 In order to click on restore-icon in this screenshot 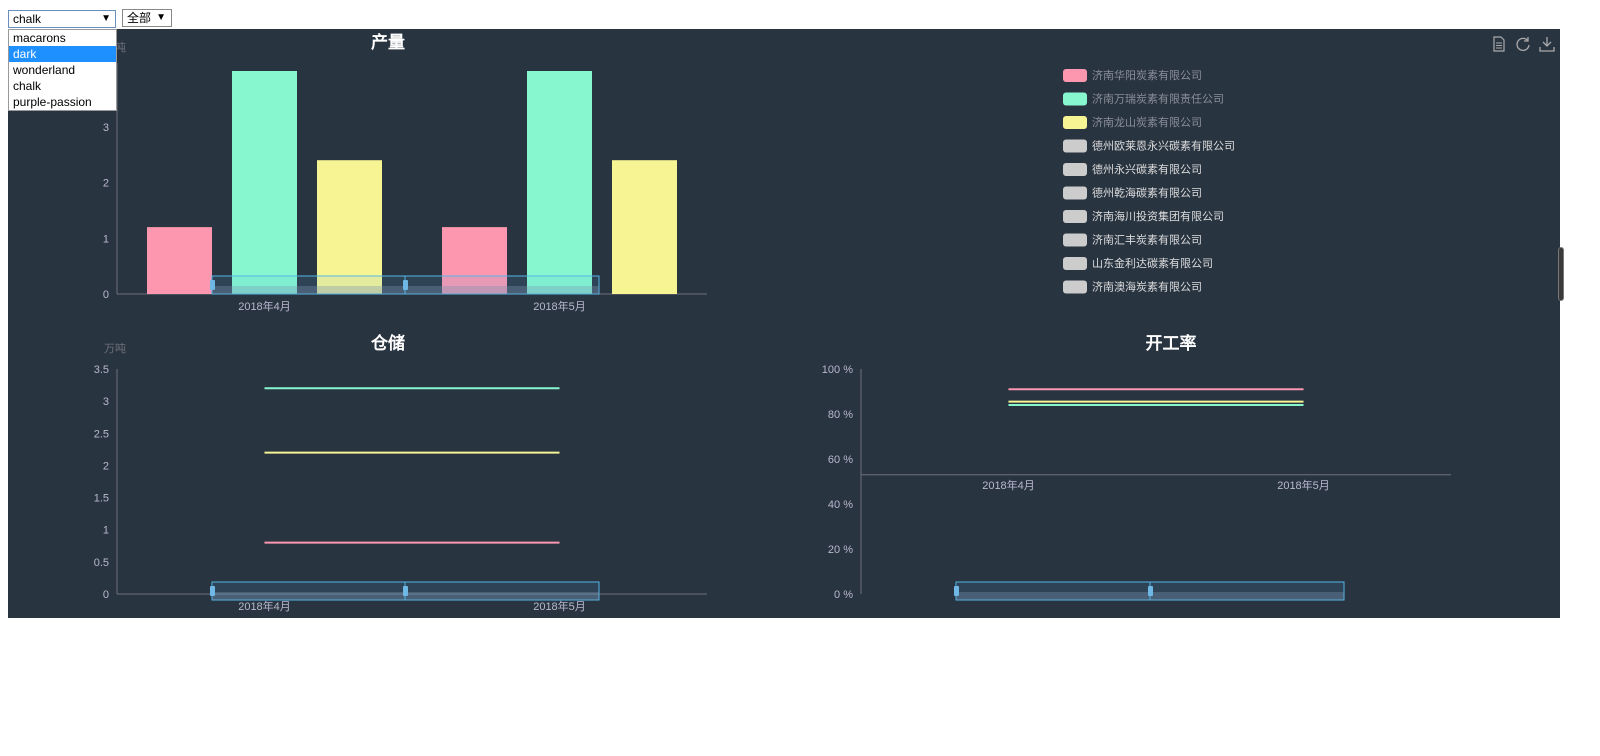, I will do `click(1523, 44)`.